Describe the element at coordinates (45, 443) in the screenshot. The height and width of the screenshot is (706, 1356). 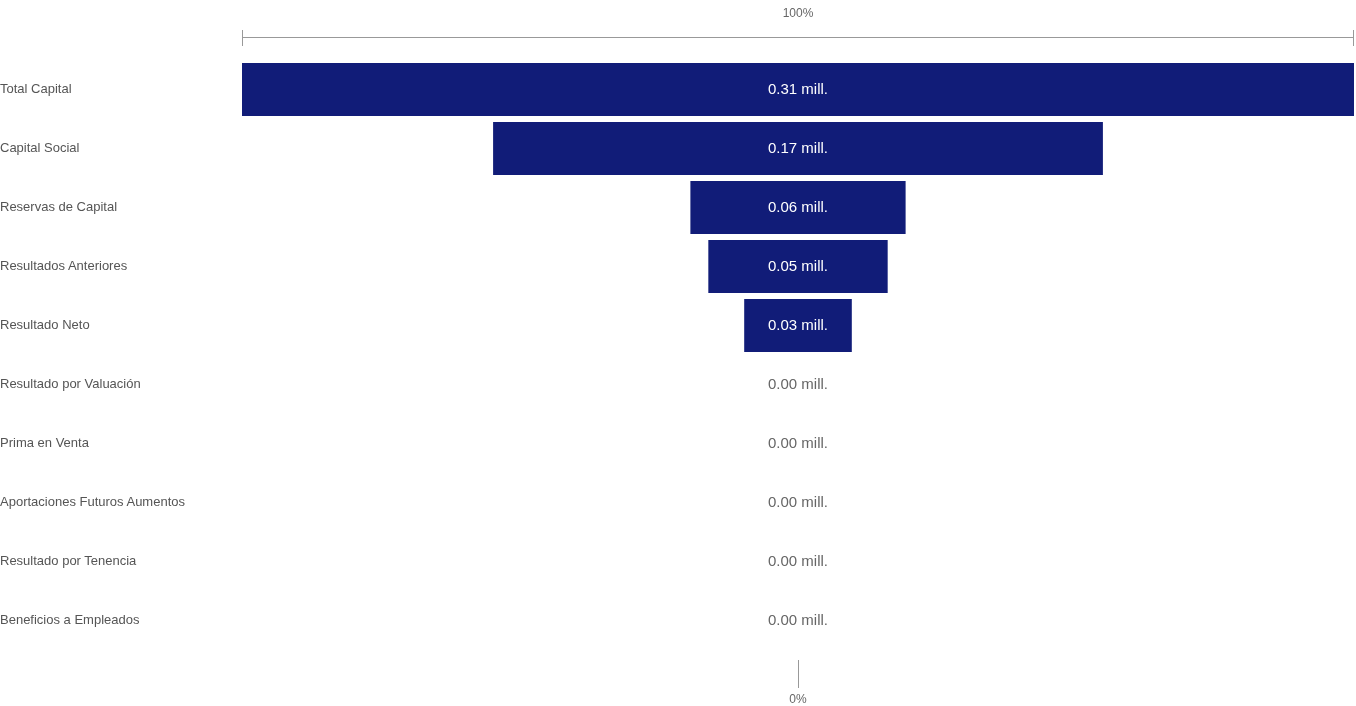
I see `category-label: Prima en Venta` at that location.